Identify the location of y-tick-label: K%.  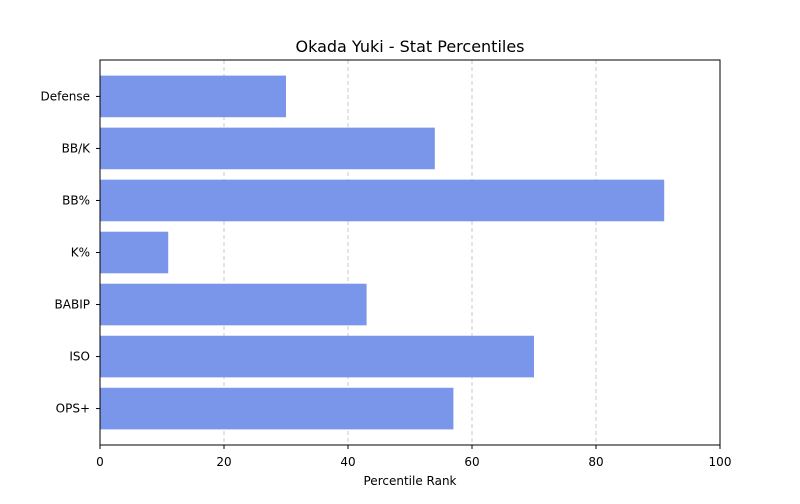
(80, 253).